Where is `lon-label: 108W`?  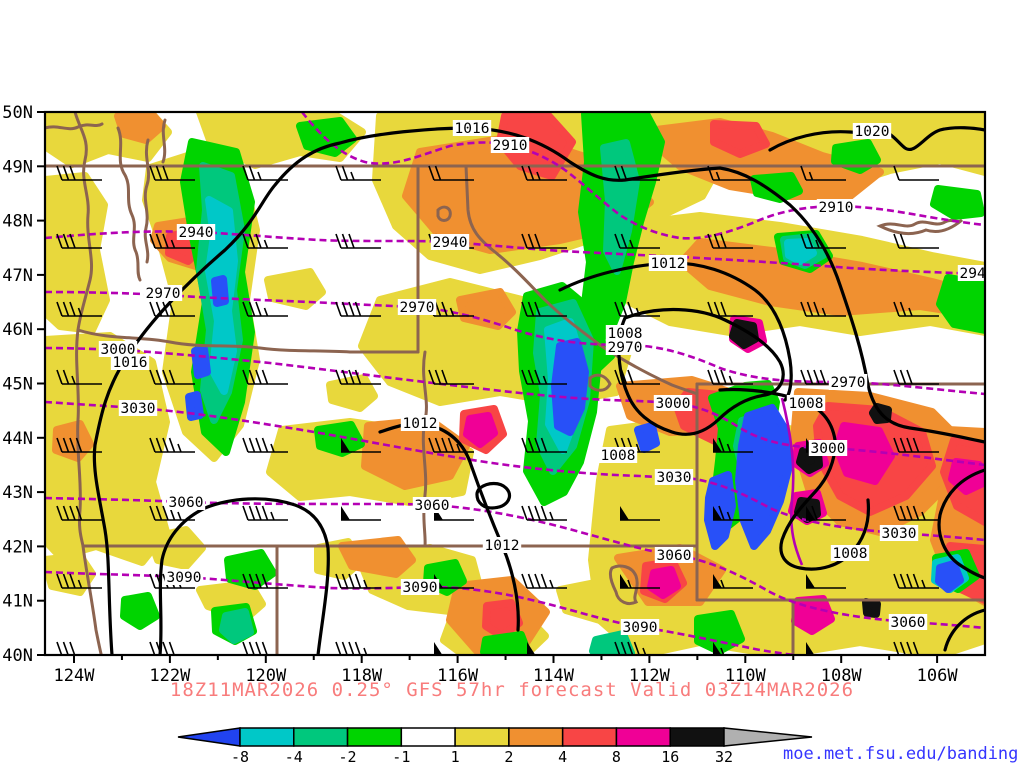
lon-label: 108W is located at coordinates (842, 676).